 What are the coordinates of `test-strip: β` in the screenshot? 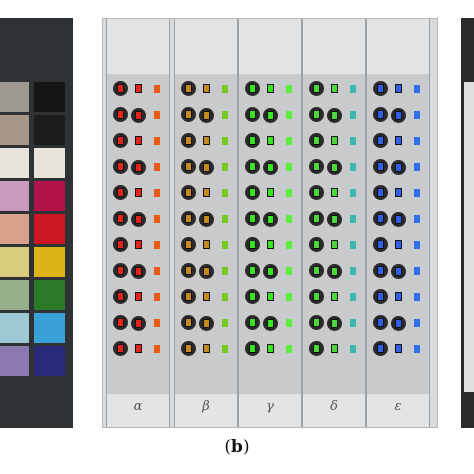 It's located at (206, 223).